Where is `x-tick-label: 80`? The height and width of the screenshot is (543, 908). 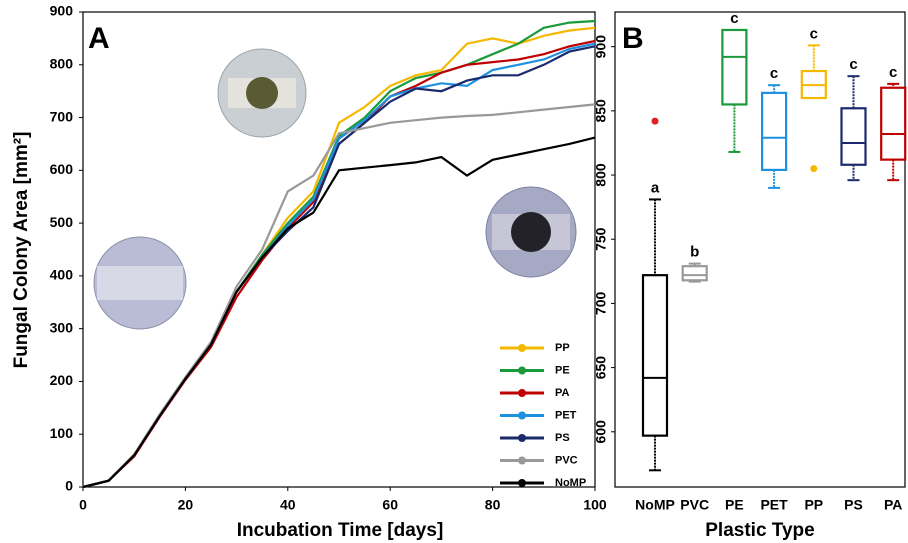 x-tick-label: 80 is located at coordinates (493, 505).